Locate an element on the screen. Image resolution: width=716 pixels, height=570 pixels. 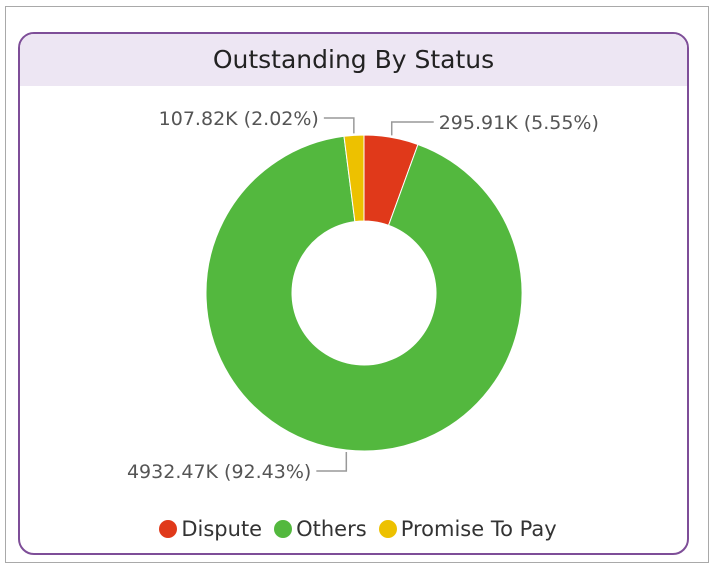
legend-item-others: Others is located at coordinates (320, 529).